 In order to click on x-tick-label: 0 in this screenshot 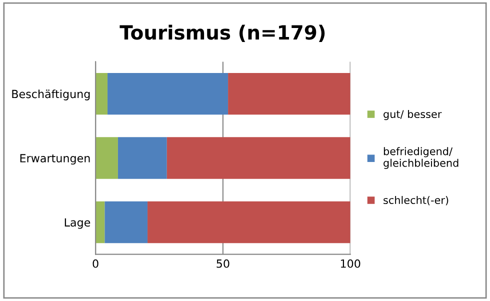, I will do `click(95, 263)`.